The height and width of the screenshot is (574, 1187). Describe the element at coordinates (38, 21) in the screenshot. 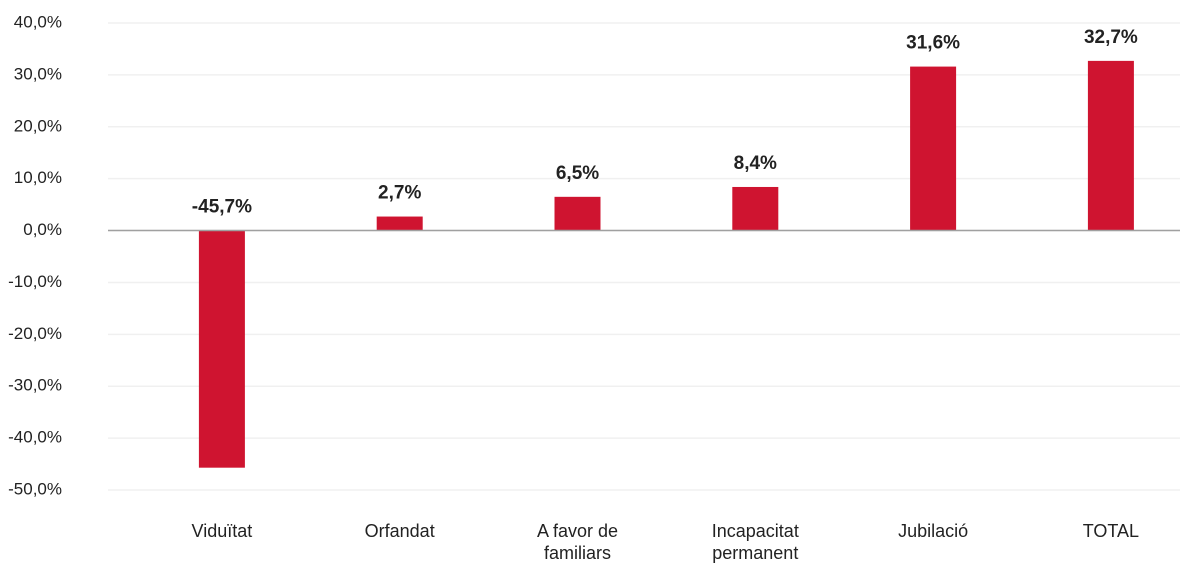

I see `y-tick-label: 40,0%` at that location.